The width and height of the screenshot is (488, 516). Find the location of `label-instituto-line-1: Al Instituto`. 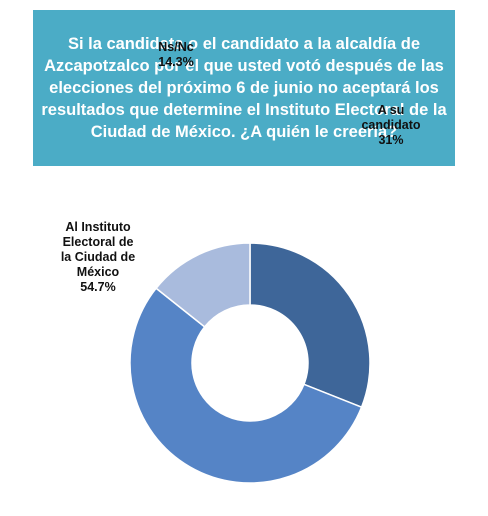

label-instituto-line-1: Al Instituto is located at coordinates (98, 227).